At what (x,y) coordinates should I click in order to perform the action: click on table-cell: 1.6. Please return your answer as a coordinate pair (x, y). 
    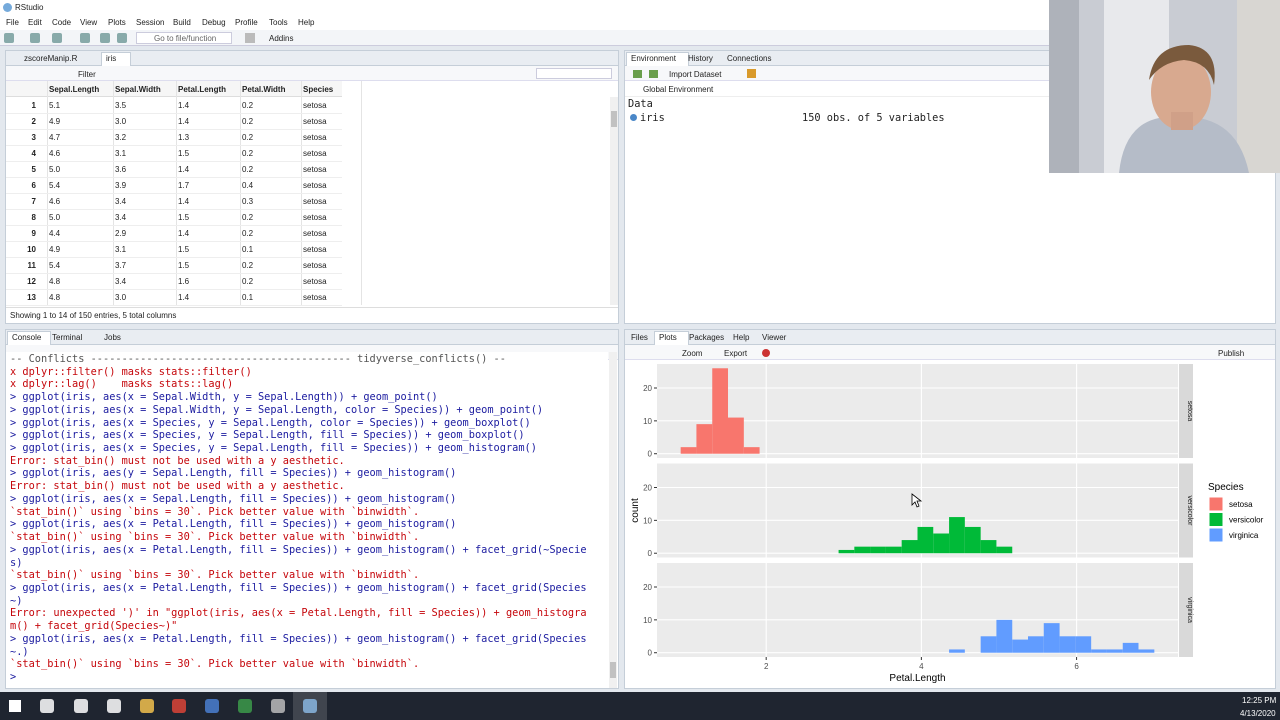
    Looking at the image, I should click on (184, 281).